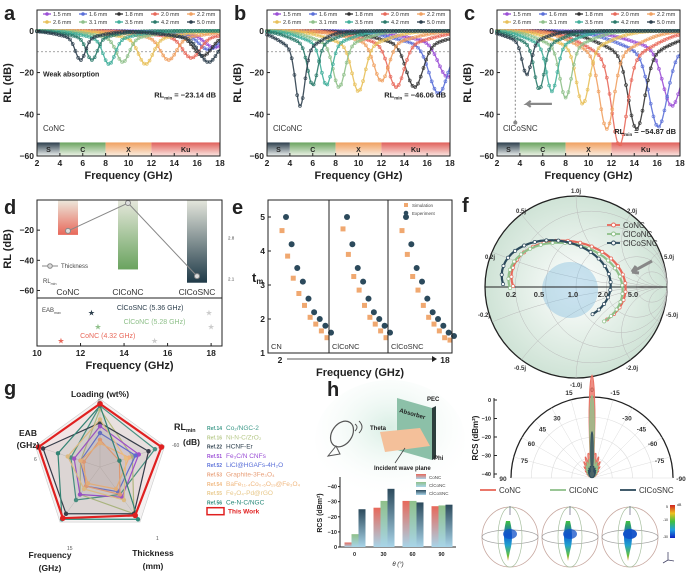 This screenshot has width=692, height=578. What do you see at coordinates (508, 150) in the screenshot?
I see `band-label: S` at bounding box center [508, 150].